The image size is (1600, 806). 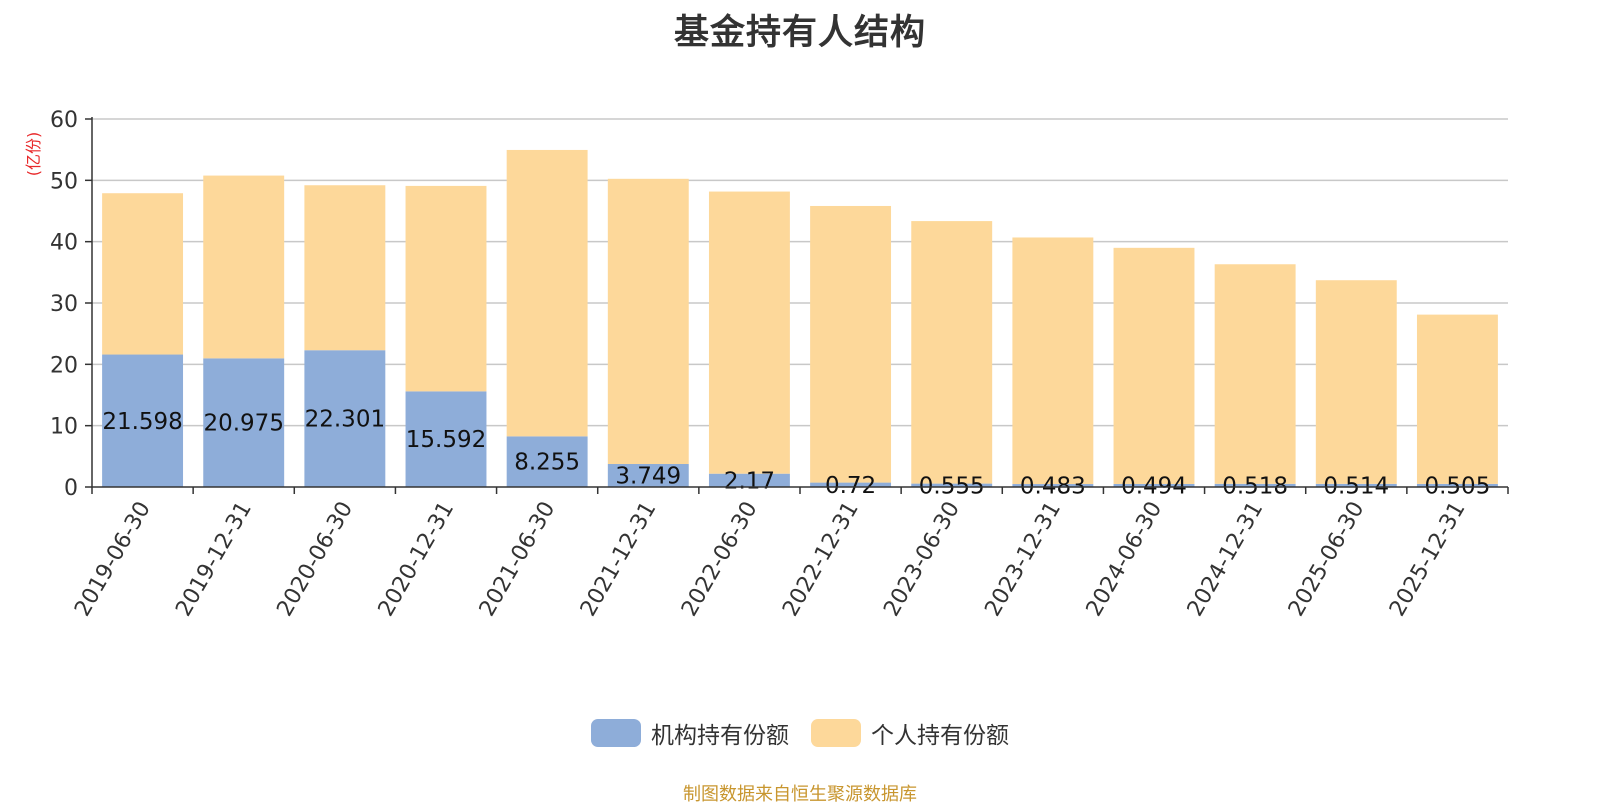 I want to click on data-label-institutional: 8.255, so click(x=547, y=463).